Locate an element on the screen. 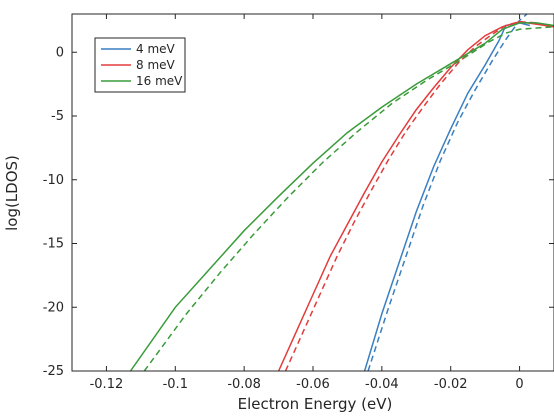 This screenshot has height=416, width=554. x-tick-label: -0.12 is located at coordinates (107, 384).